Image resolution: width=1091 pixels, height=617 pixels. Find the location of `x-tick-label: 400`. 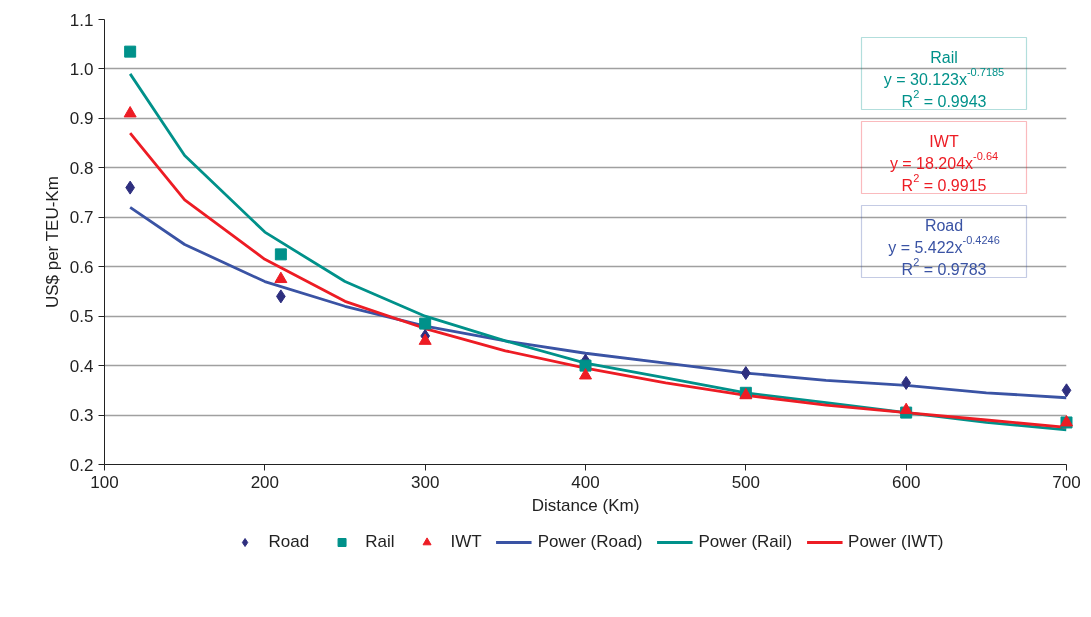

x-tick-label: 400 is located at coordinates (585, 482).